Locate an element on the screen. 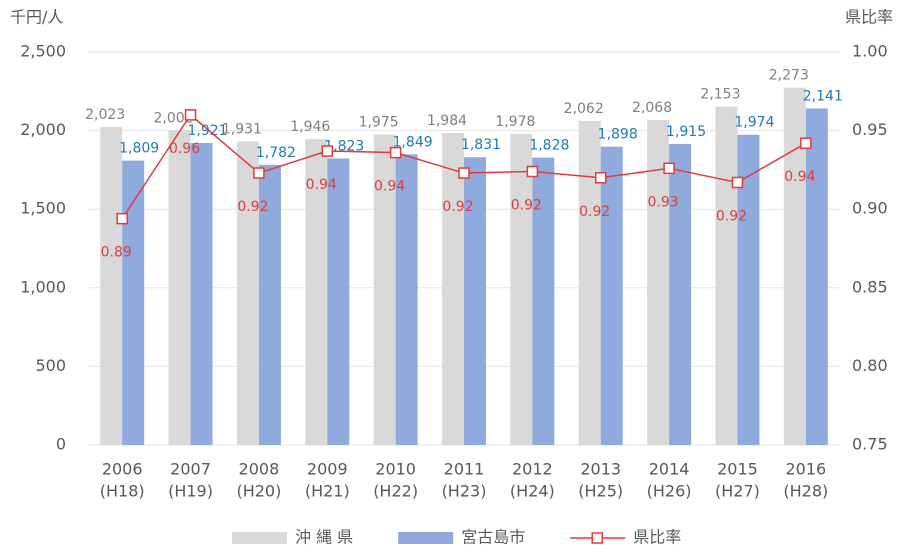 The image size is (903, 553). value-label: 1,809 is located at coordinates (139, 149).